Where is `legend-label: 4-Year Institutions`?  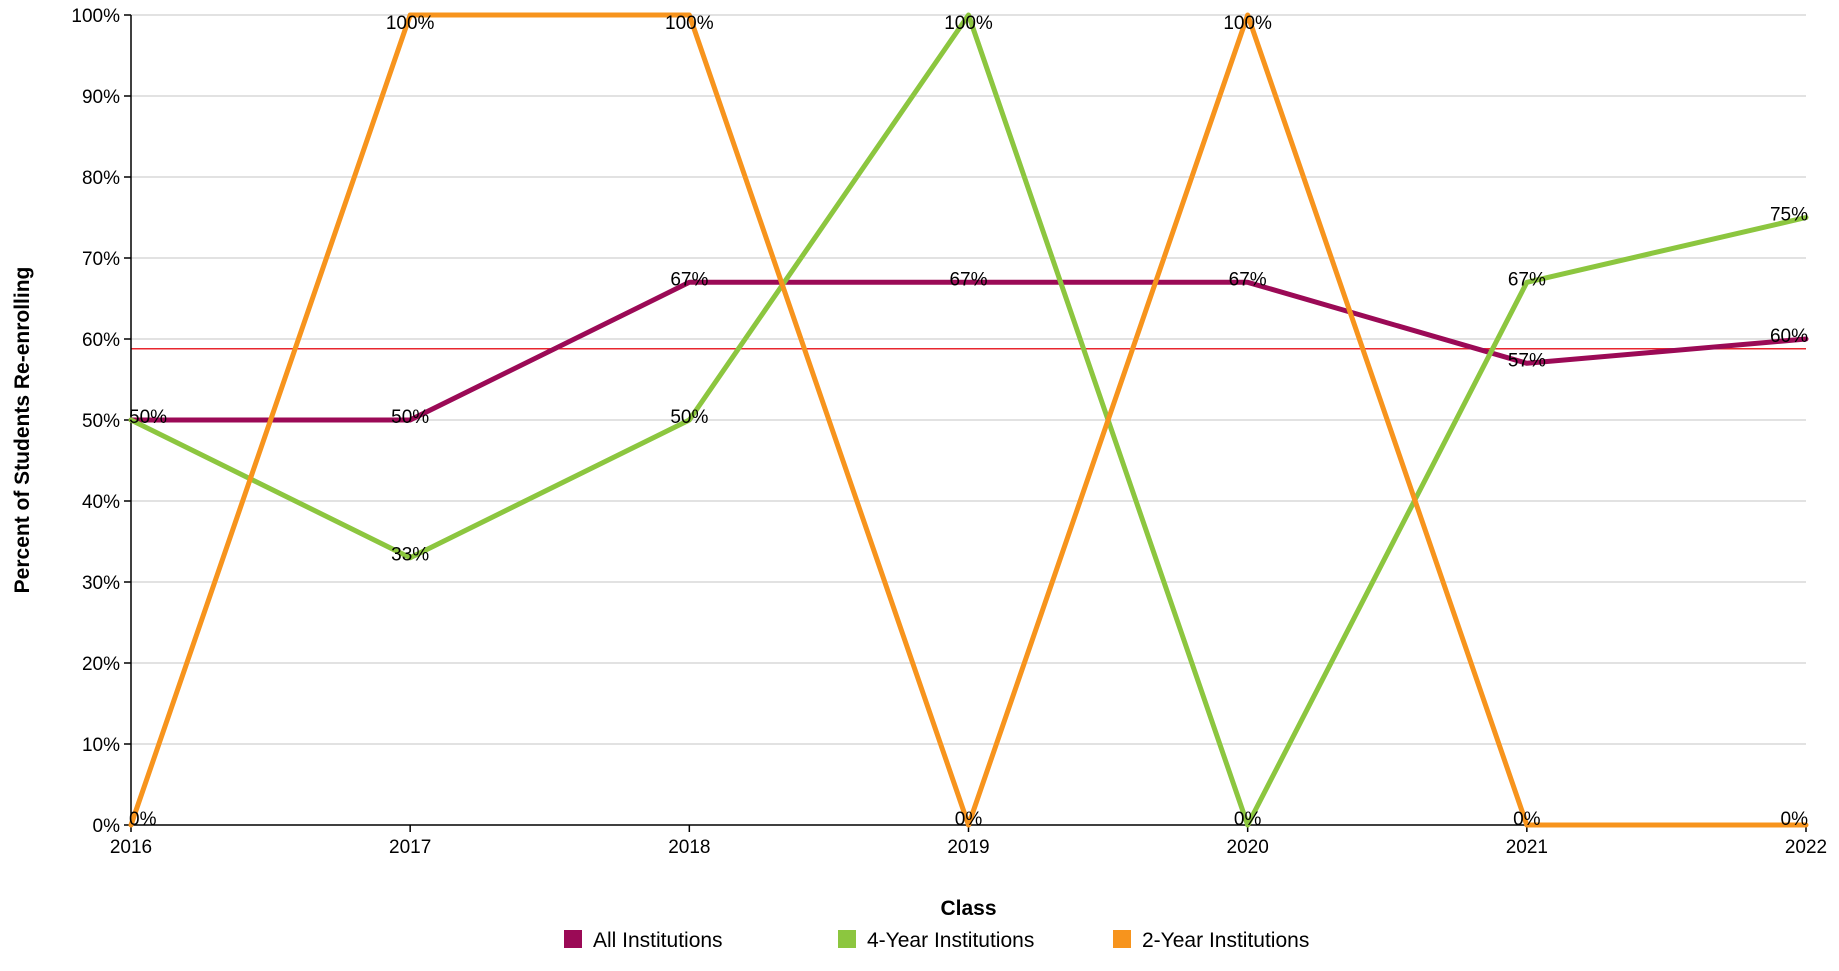
legend-label: 4-Year Institutions is located at coordinates (950, 940).